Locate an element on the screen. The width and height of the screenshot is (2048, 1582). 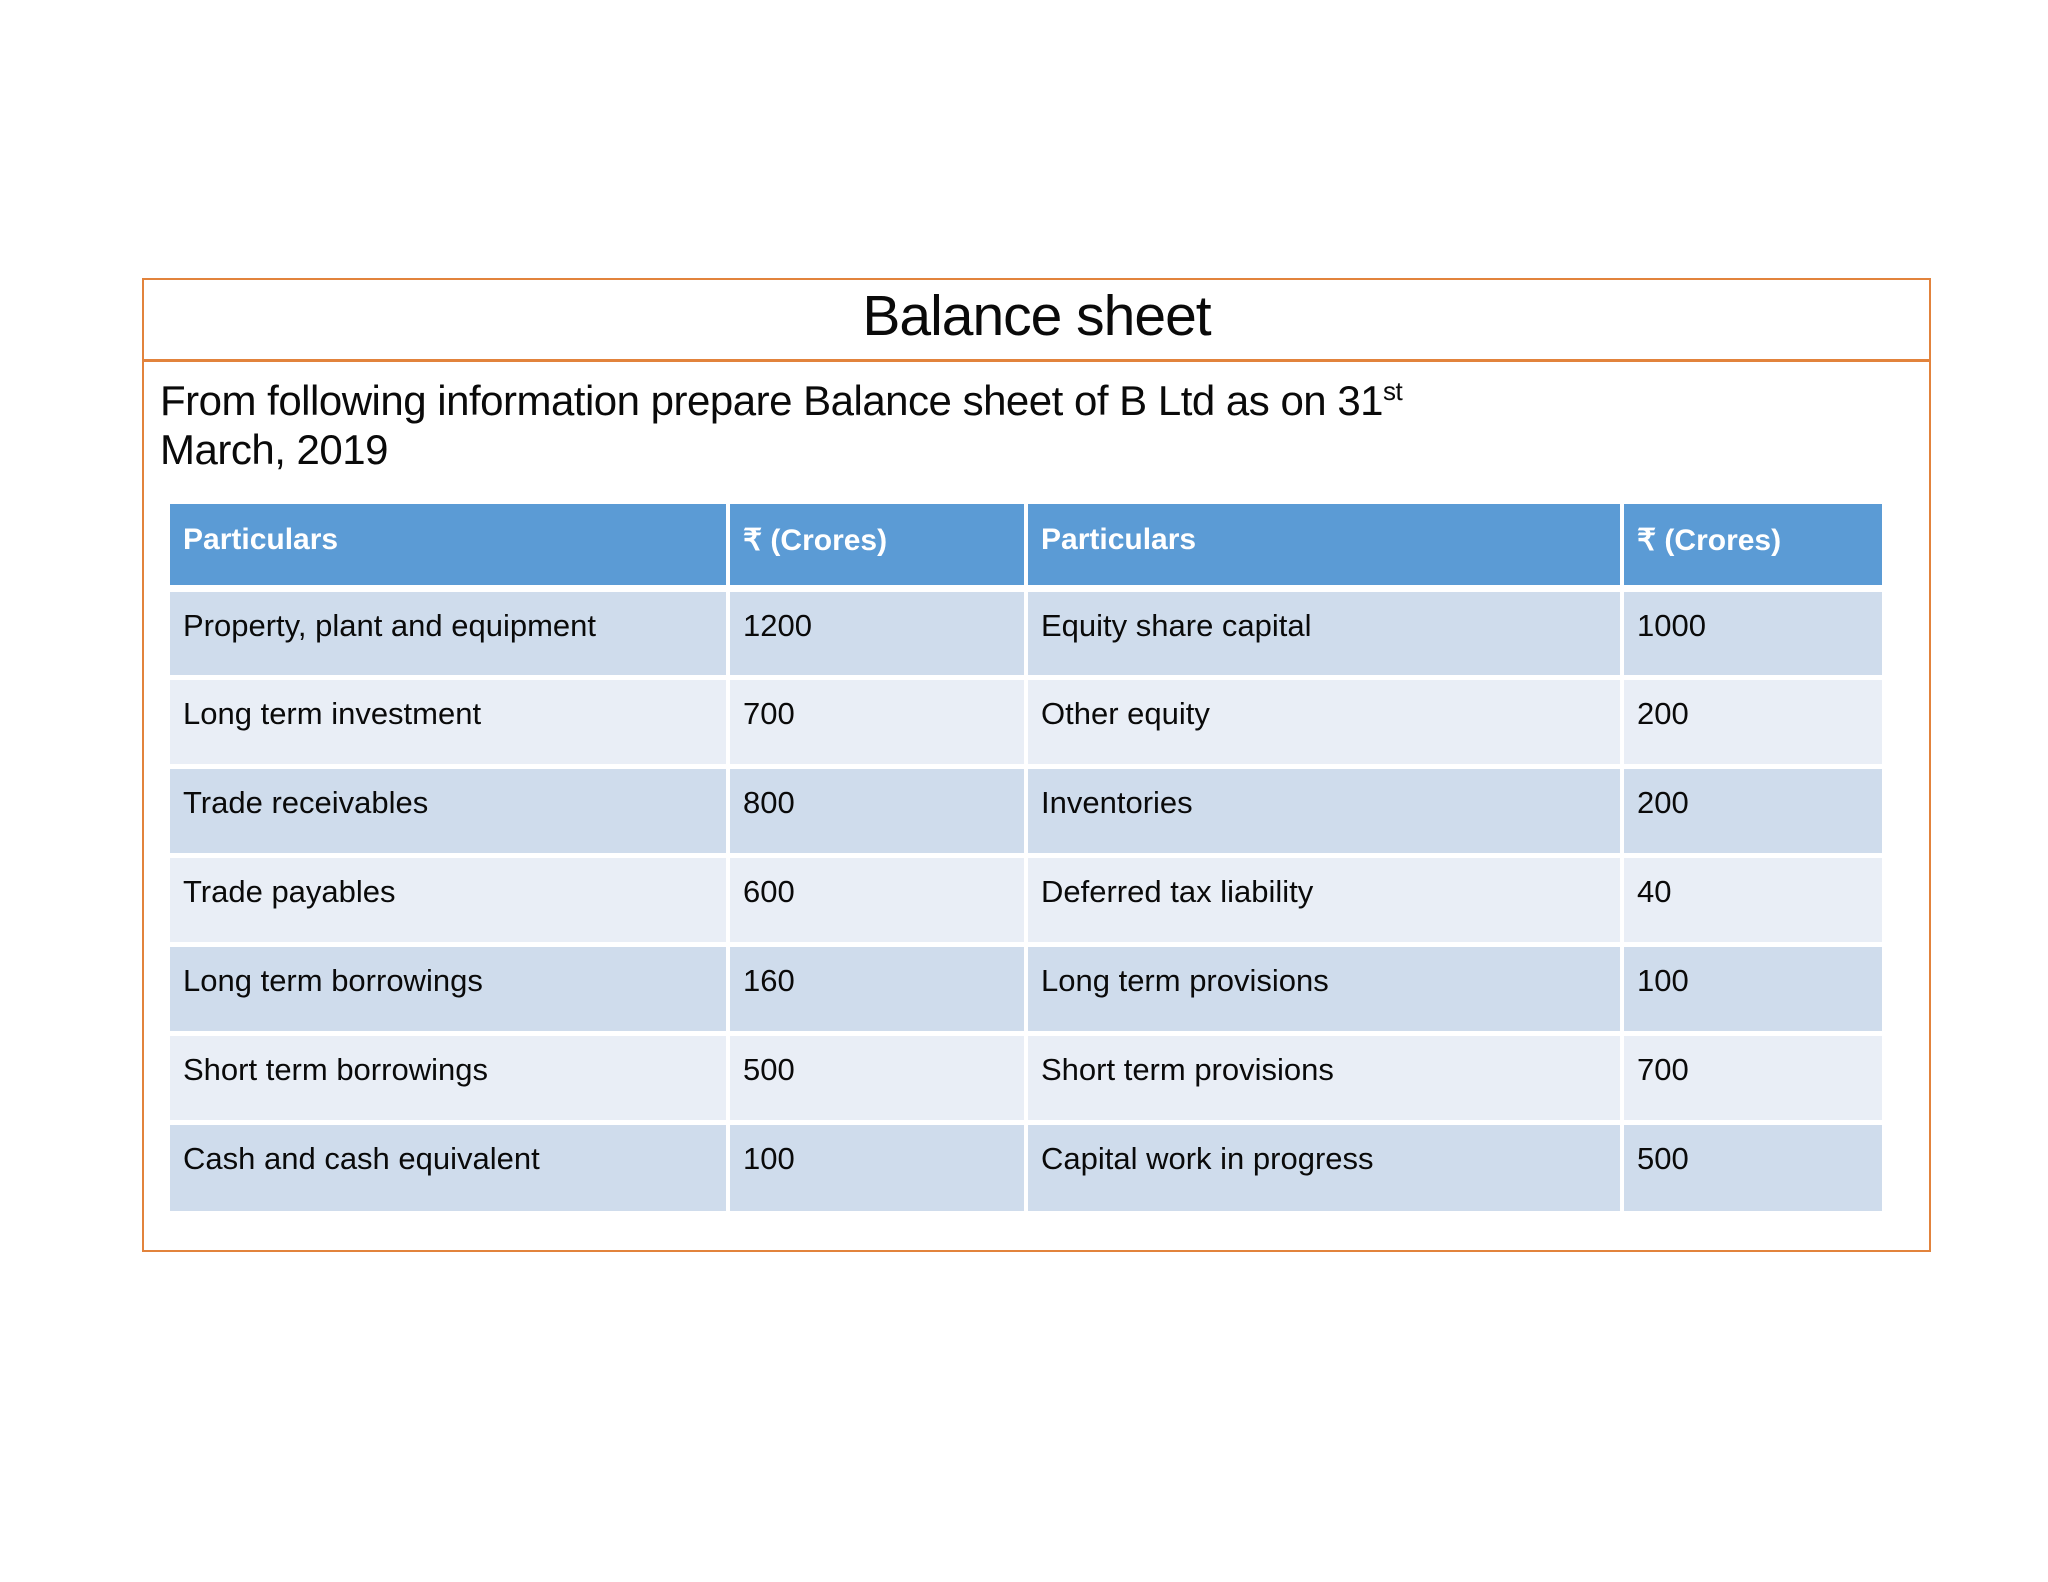
cell-particulars: Long term investment is located at coordinates (450, 723).